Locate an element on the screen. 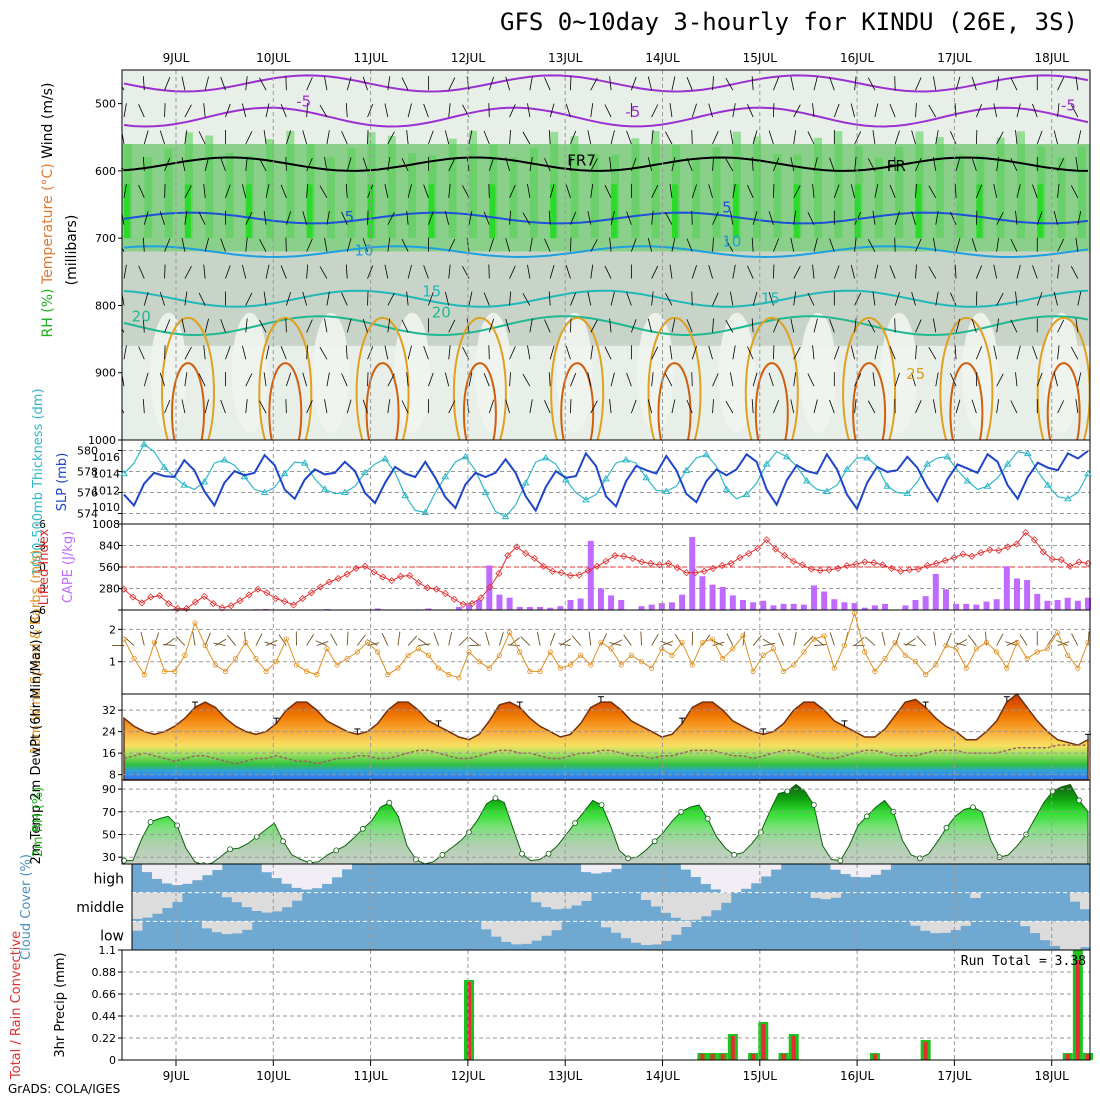 This screenshot has width=1100, height=1100. tick-label: 600 is located at coordinates (105, 171).